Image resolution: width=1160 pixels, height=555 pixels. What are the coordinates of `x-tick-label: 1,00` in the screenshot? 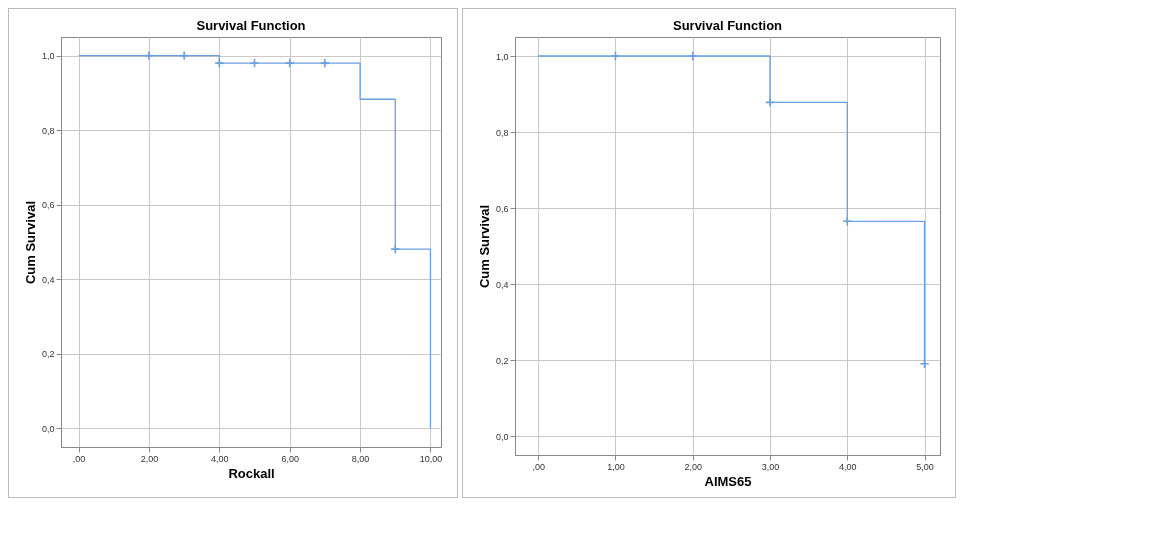 It's located at (616, 466).